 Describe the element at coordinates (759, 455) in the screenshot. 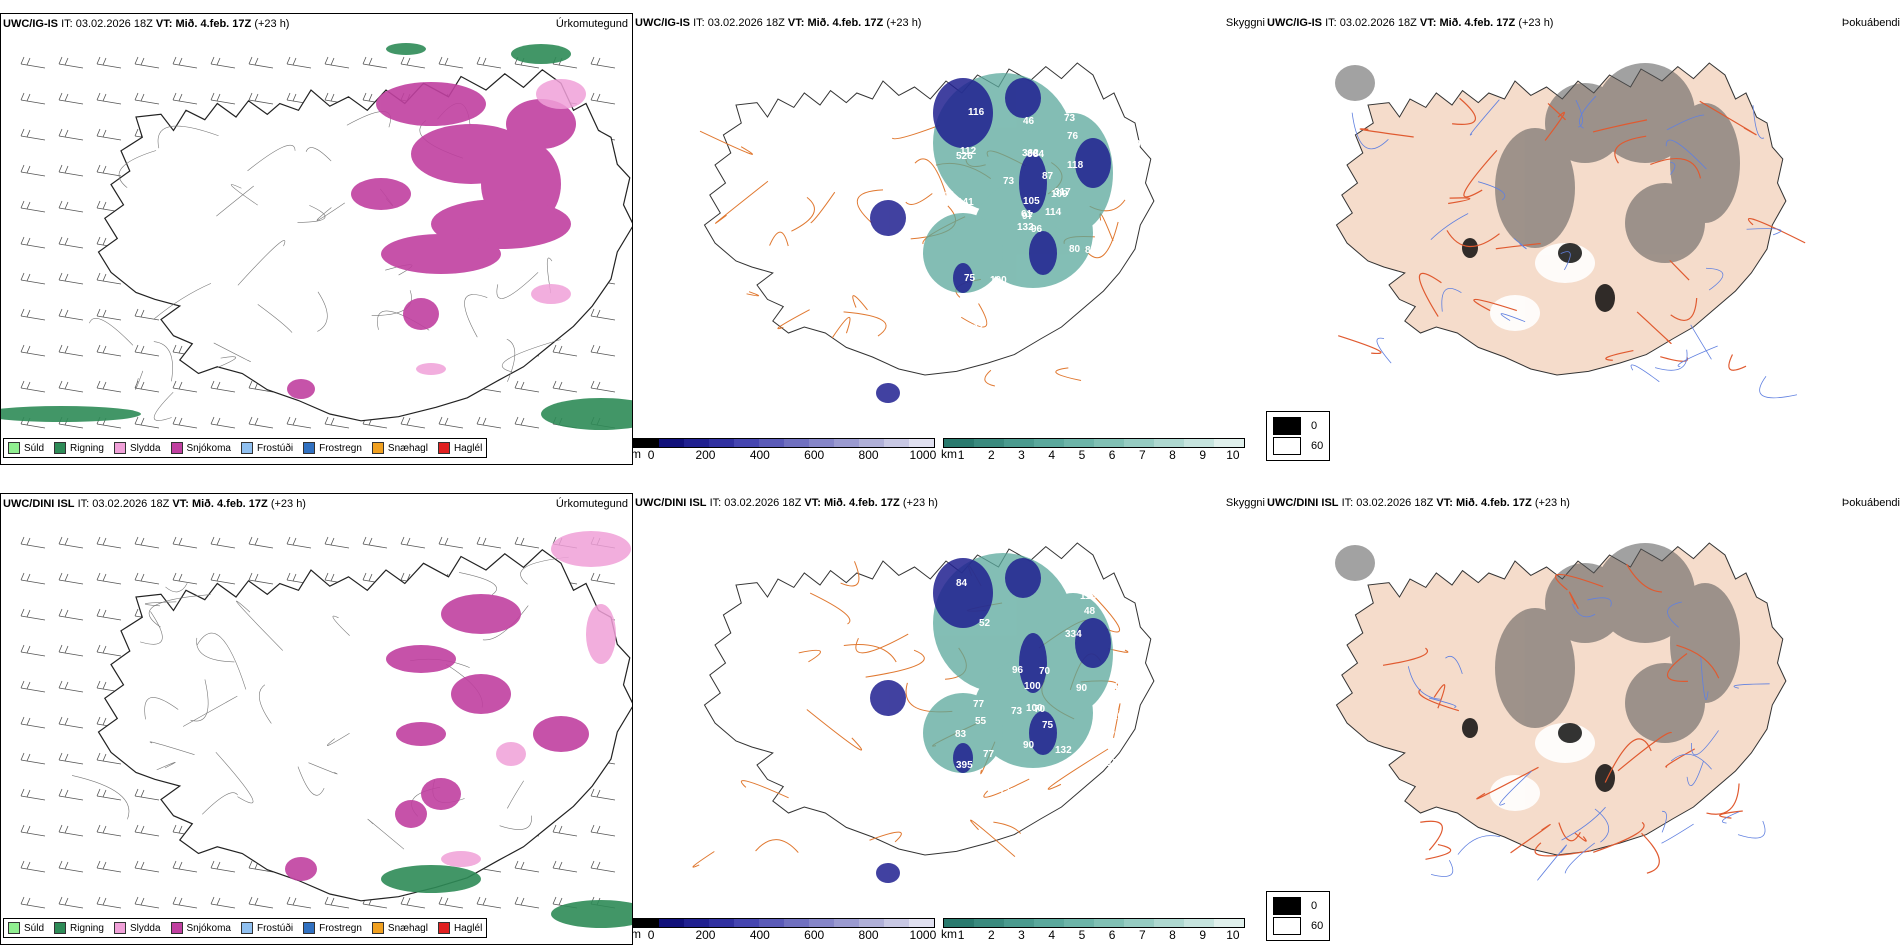

I see `scale-tick-label: 400` at that location.